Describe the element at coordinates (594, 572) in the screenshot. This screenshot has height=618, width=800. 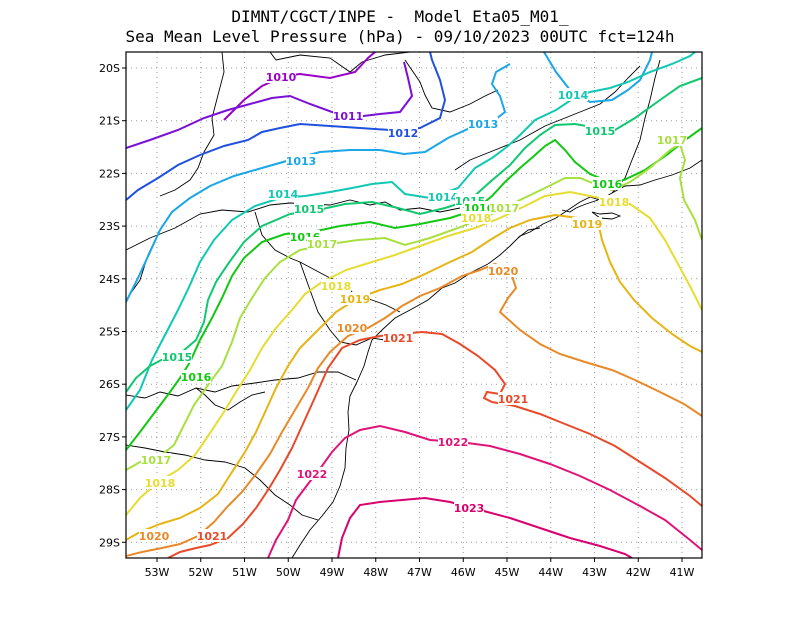
I see `lon-tick-label: 43W` at that location.